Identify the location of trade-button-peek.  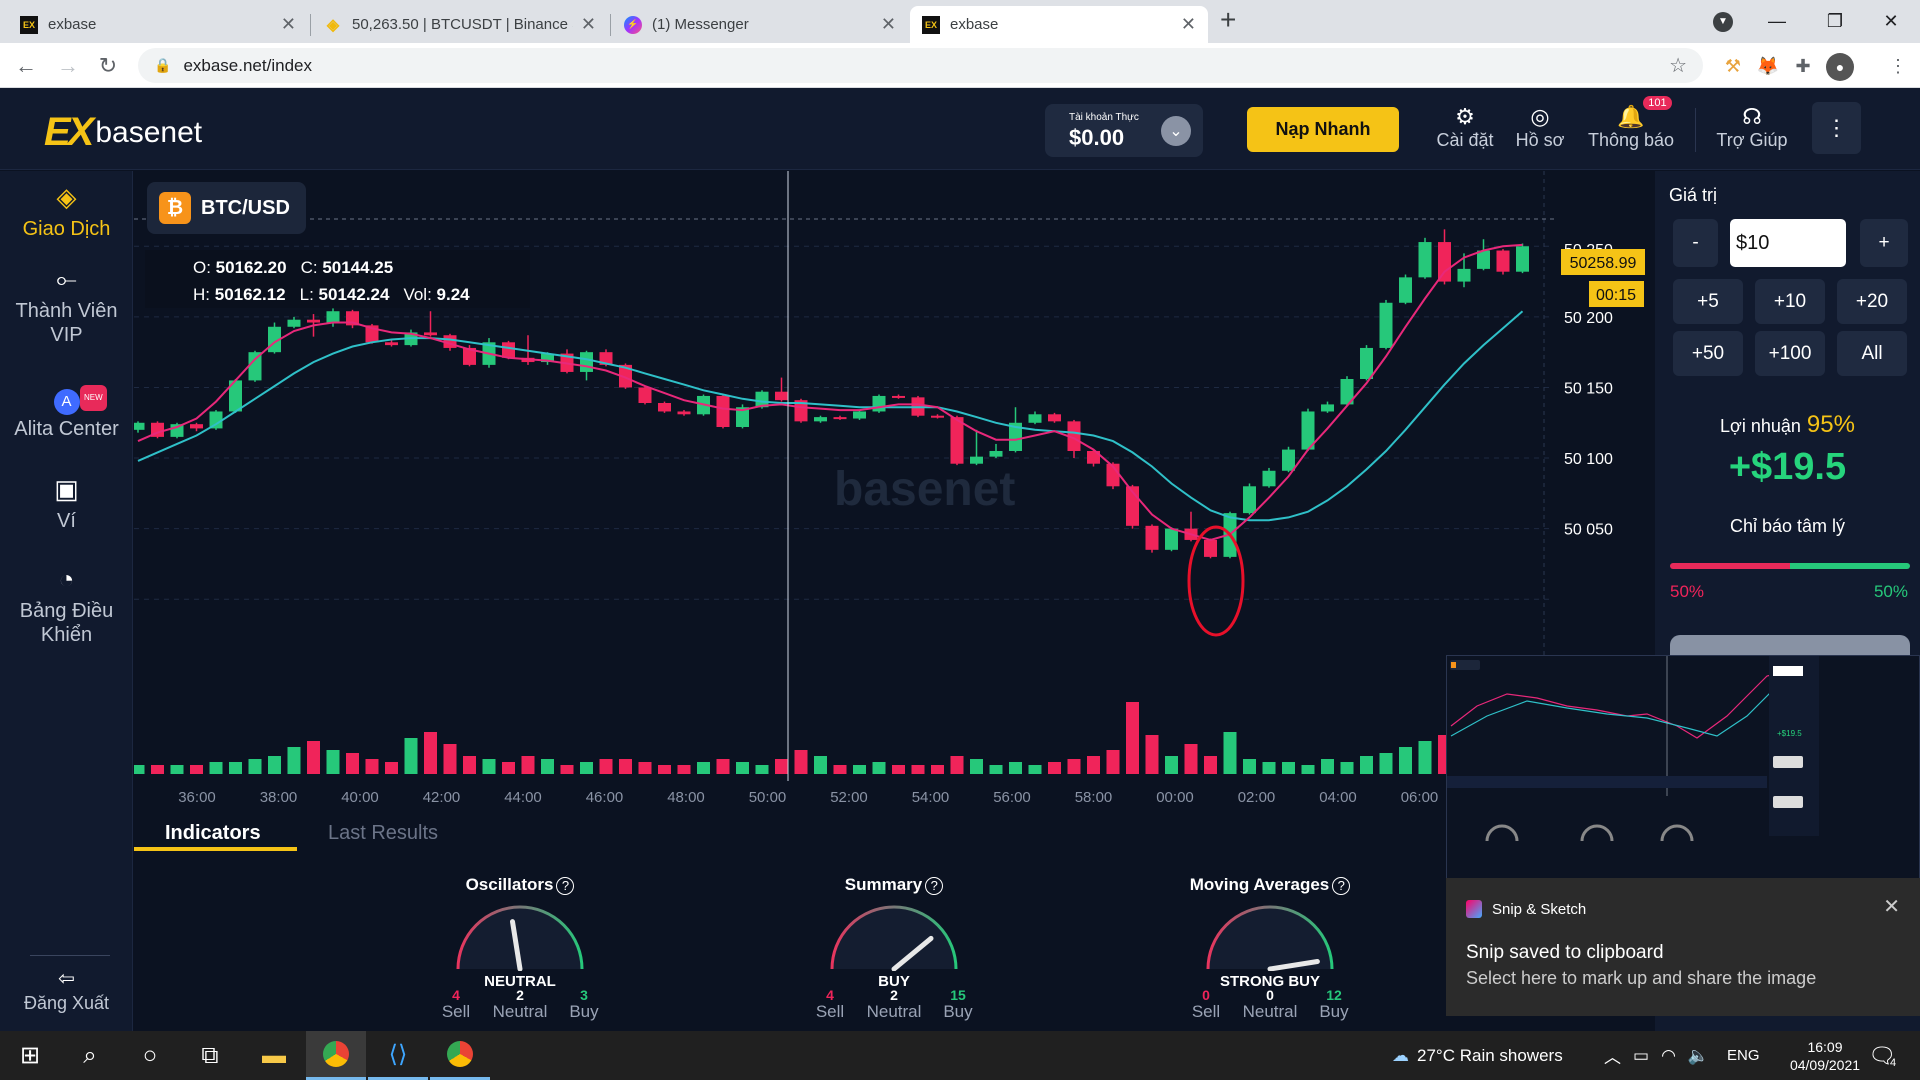
(1790, 645).